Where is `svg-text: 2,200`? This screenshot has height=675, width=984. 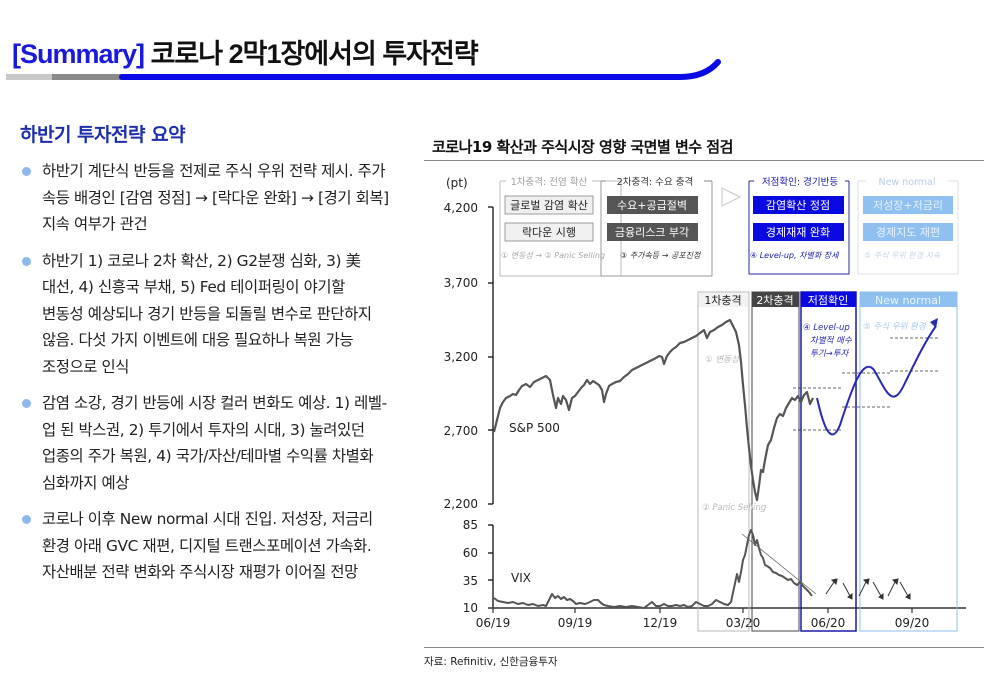 svg-text: 2,200 is located at coordinates (461, 504).